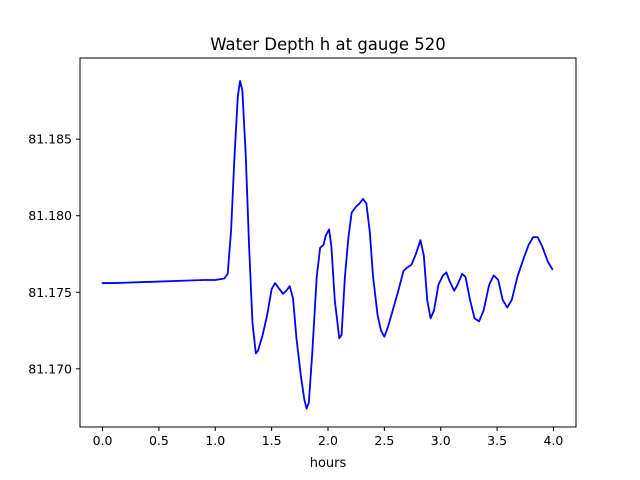 The width and height of the screenshot is (640, 480). Describe the element at coordinates (441, 440) in the screenshot. I see `x-tick-label: 3.0` at that location.